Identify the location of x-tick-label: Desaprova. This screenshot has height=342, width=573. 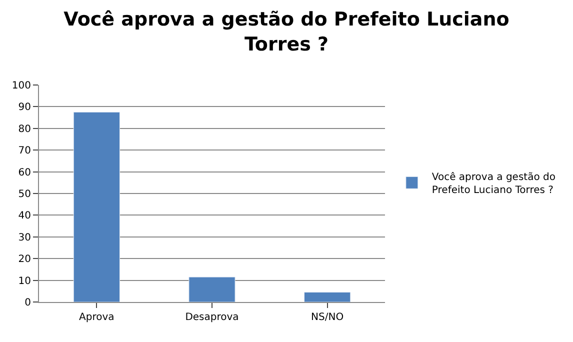
(212, 317).